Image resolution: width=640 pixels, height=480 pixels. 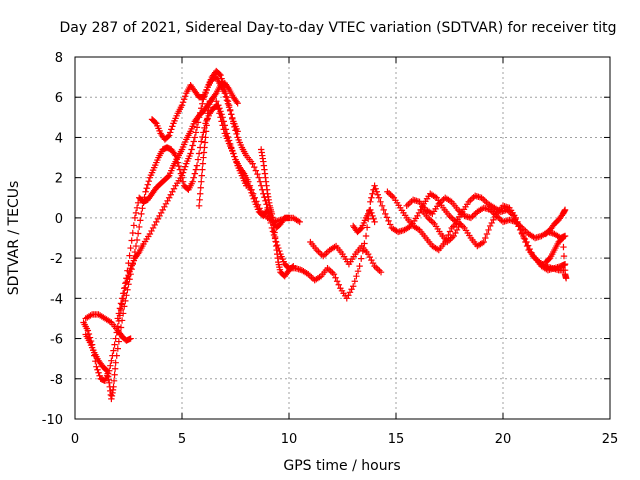 I want to click on y-tick-label: 0, so click(x=59, y=219).